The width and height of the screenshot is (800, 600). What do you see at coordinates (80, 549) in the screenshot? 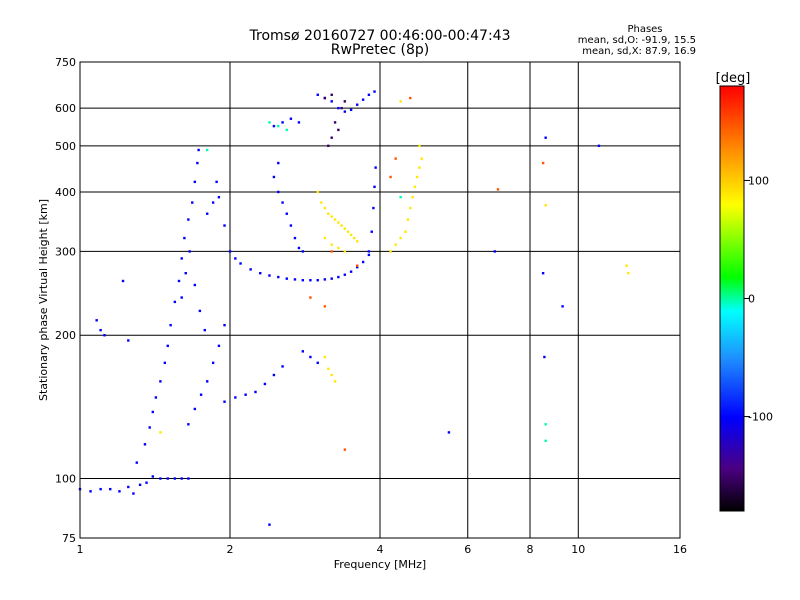
I see `x-tick-label: 1` at bounding box center [80, 549].